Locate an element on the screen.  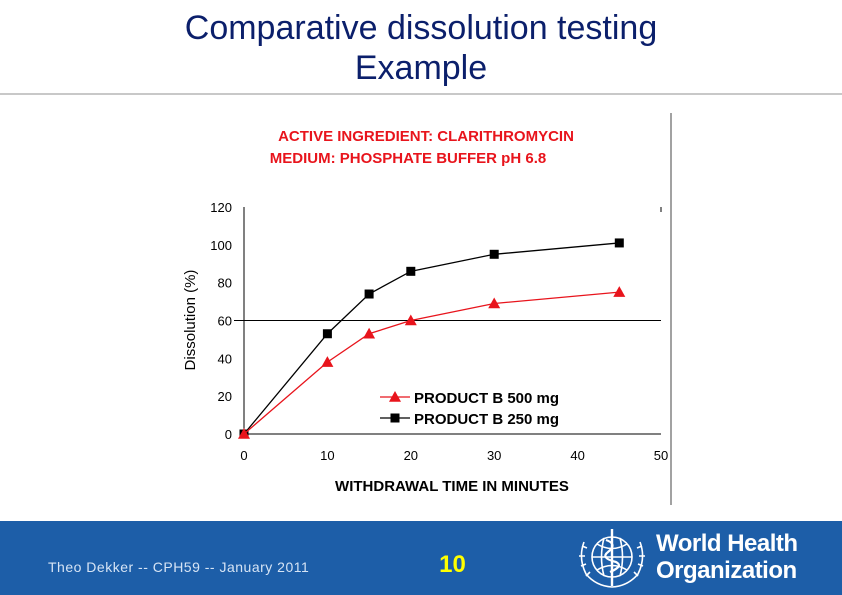
chart-subtitle: MEDIUM: PHOSPHATE BUFFER pH 6.8 is located at coordinates (408, 158).